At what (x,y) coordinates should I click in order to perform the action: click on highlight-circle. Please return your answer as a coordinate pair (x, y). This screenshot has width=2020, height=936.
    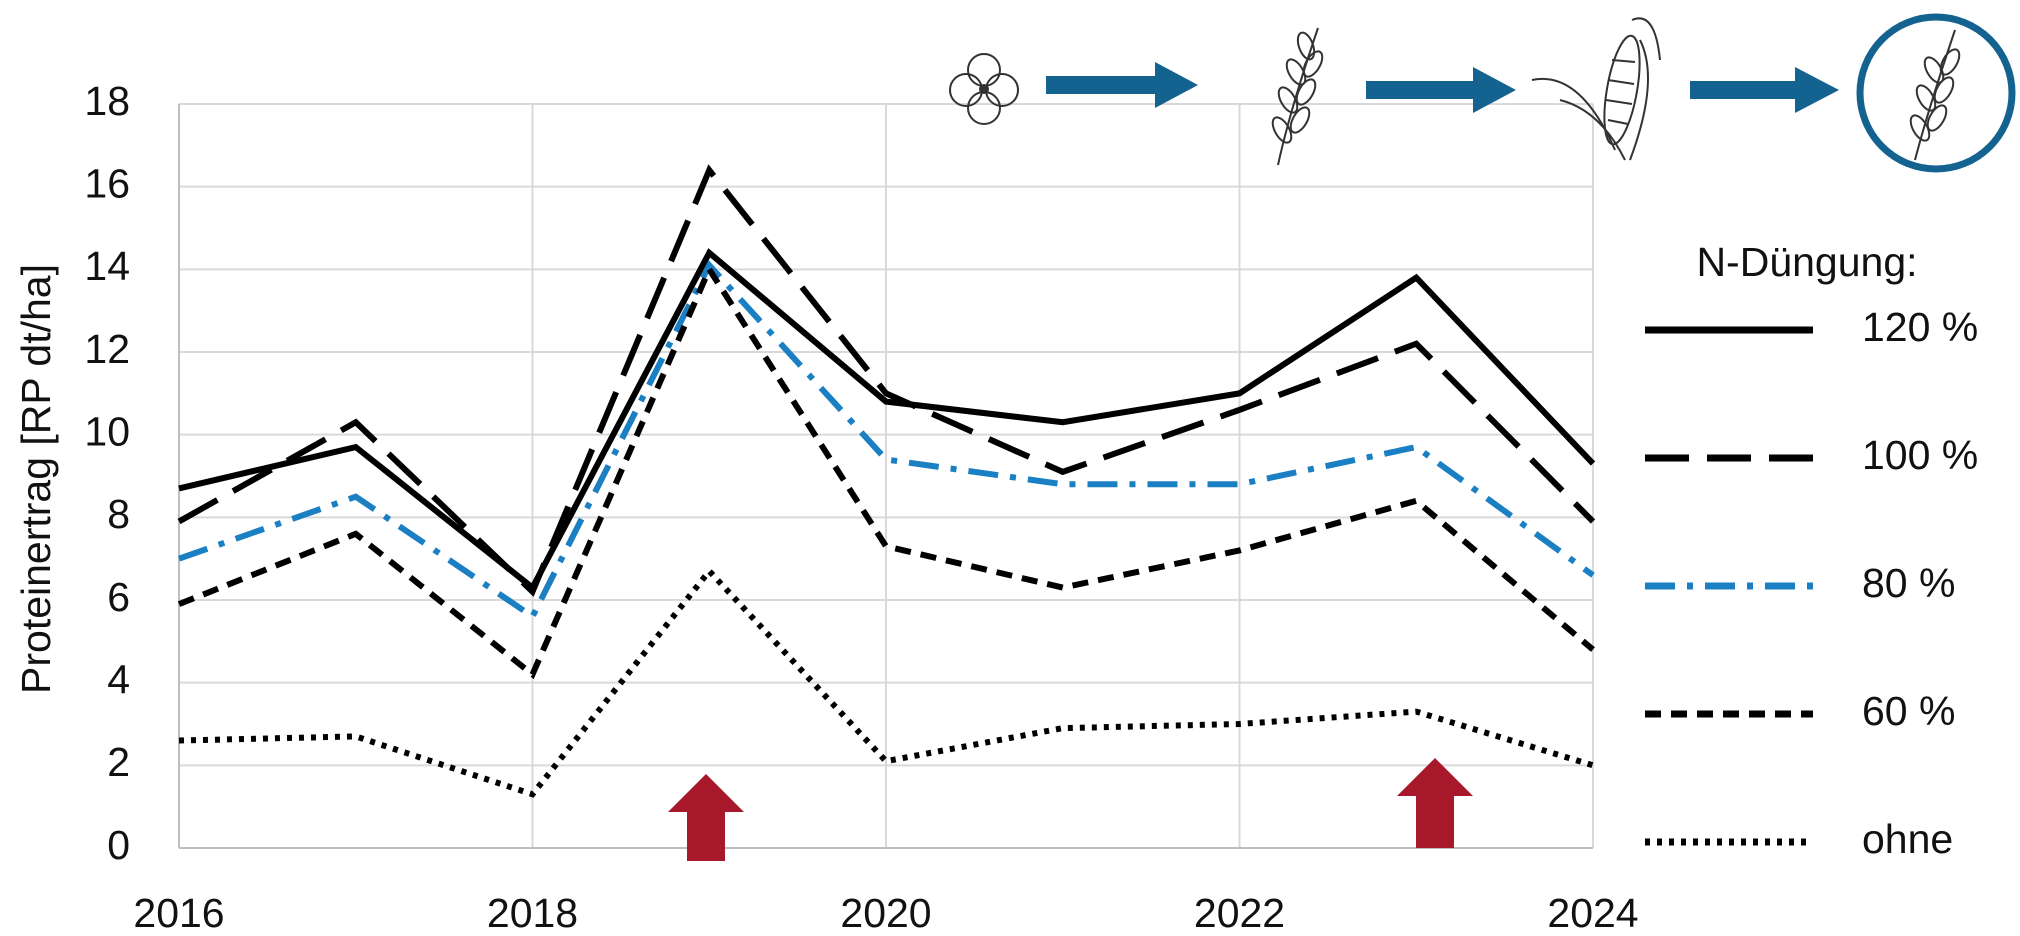
    Looking at the image, I should click on (1936, 93).